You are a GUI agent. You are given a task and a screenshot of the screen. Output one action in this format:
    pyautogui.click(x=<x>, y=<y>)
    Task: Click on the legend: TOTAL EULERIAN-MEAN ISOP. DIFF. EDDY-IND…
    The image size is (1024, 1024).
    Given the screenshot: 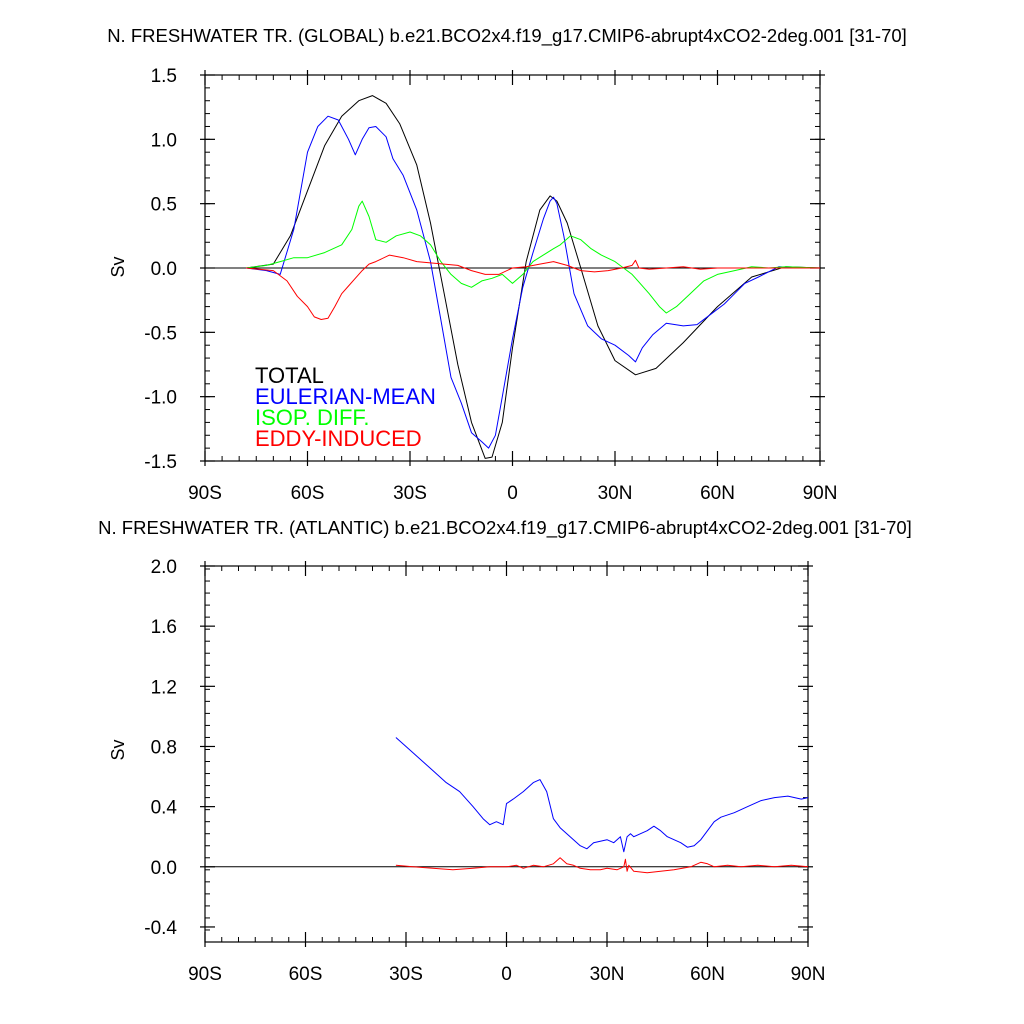 What is the action you would take?
    pyautogui.click(x=345, y=407)
    